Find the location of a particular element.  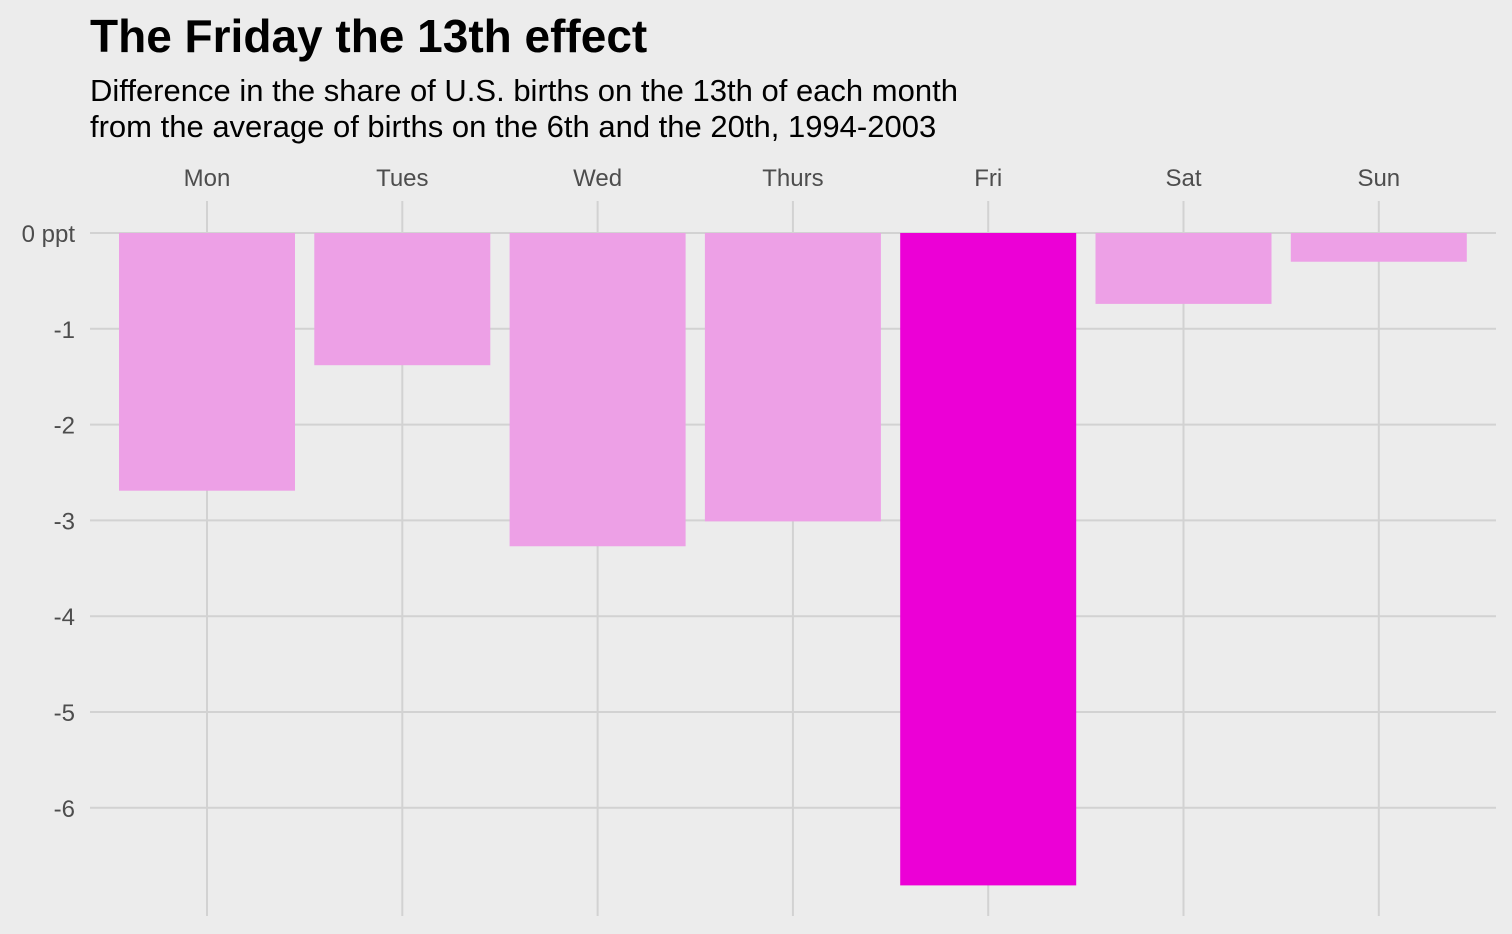

bar-fri is located at coordinates (988, 559).